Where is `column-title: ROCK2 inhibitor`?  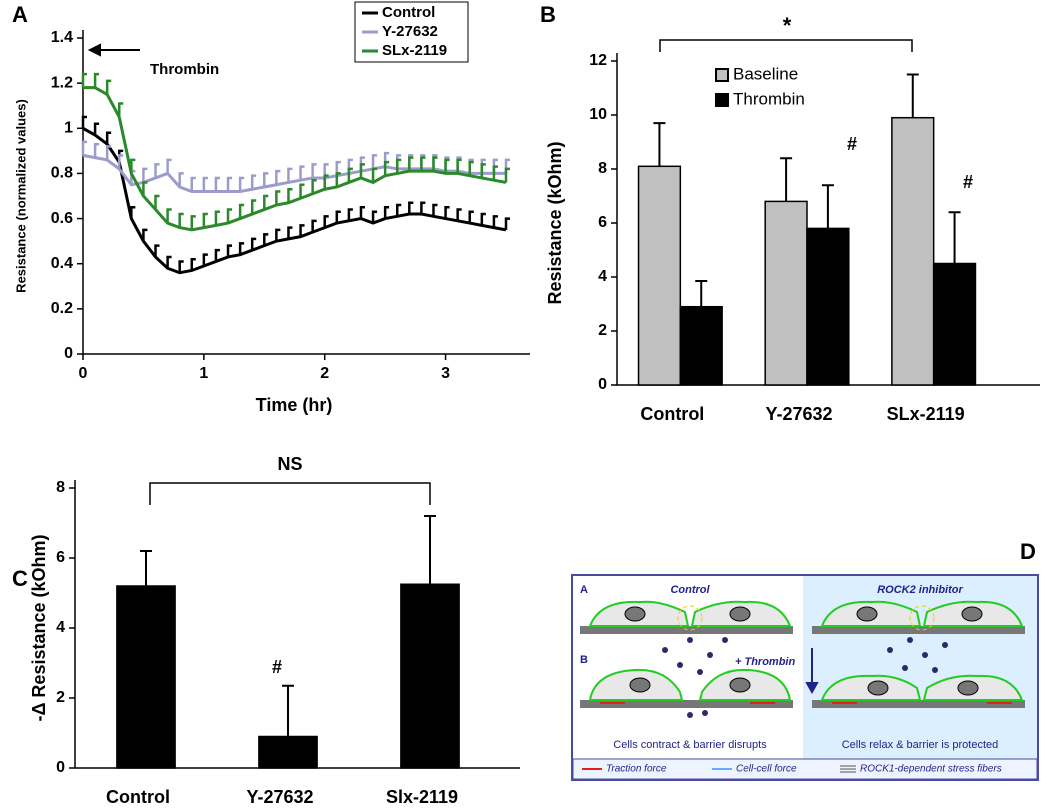 column-title: ROCK2 inhibitor is located at coordinates (920, 590).